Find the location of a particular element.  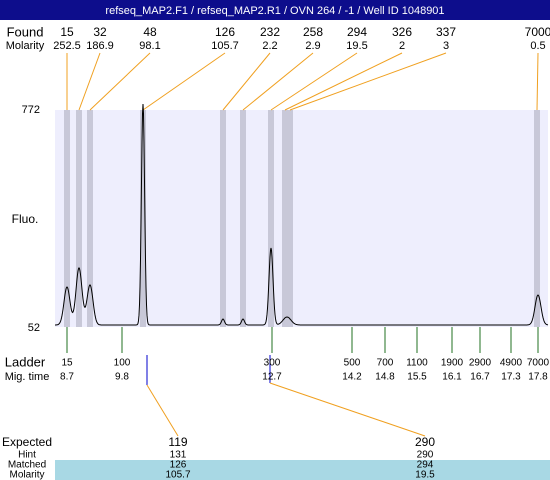

matched-highlight is located at coordinates (302, 470).